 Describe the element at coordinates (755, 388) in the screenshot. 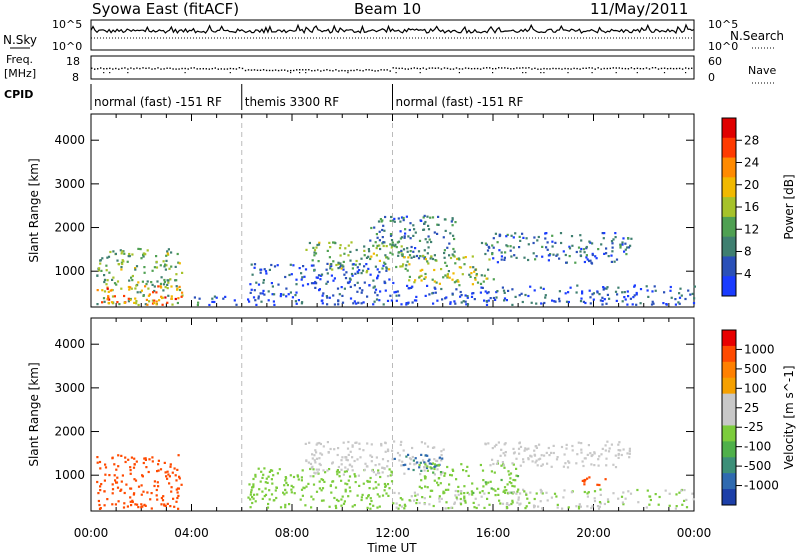

I see `colorbar-tick-label: 100` at that location.